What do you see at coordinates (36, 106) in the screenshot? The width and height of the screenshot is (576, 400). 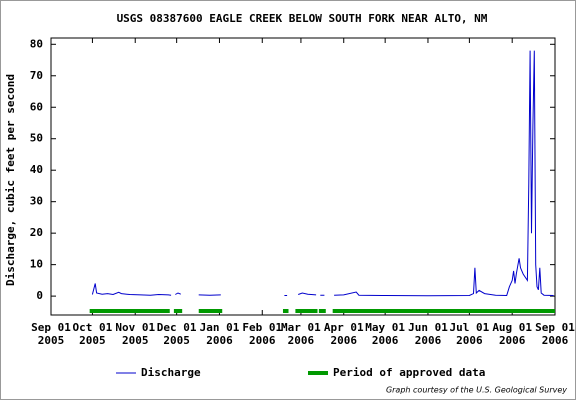 I see `y-tick-label: 60` at bounding box center [36, 106].